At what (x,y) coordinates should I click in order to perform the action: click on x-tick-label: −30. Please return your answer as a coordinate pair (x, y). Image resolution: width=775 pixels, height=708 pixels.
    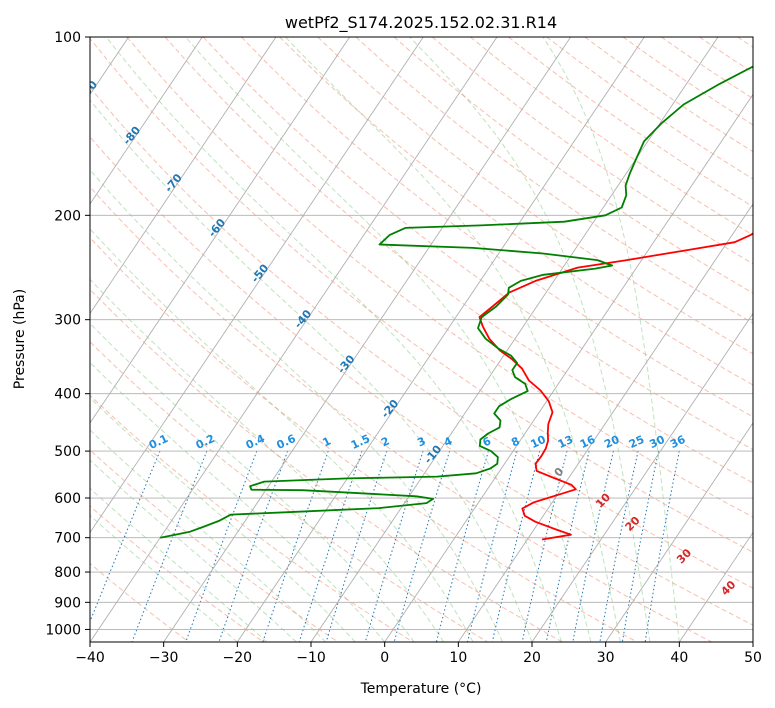
    Looking at the image, I should click on (164, 658).